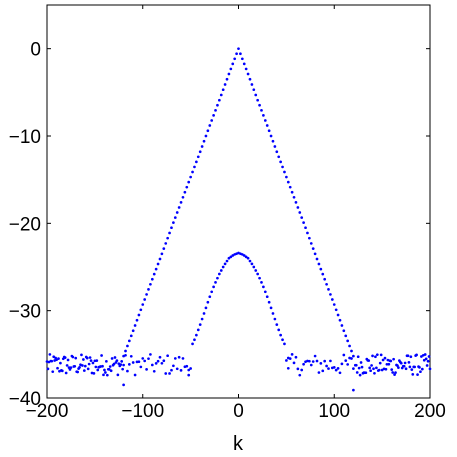 The image size is (457, 457). What do you see at coordinates (47, 411) in the screenshot?
I see `x-tick-label: −200` at bounding box center [47, 411].